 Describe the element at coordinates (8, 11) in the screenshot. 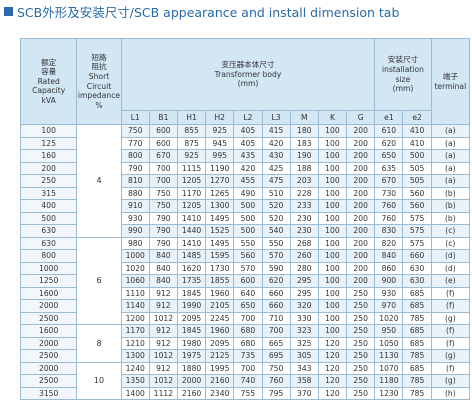

I see `title-marker` at that location.